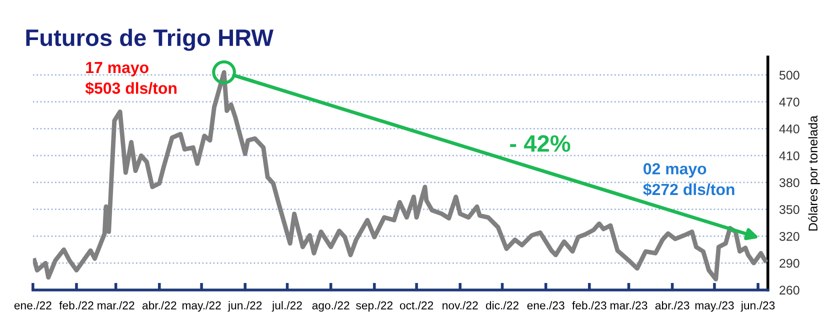 This screenshot has width=823, height=328. What do you see at coordinates (540, 143) in the screenshot?
I see `annotation: - 42%` at bounding box center [540, 143].